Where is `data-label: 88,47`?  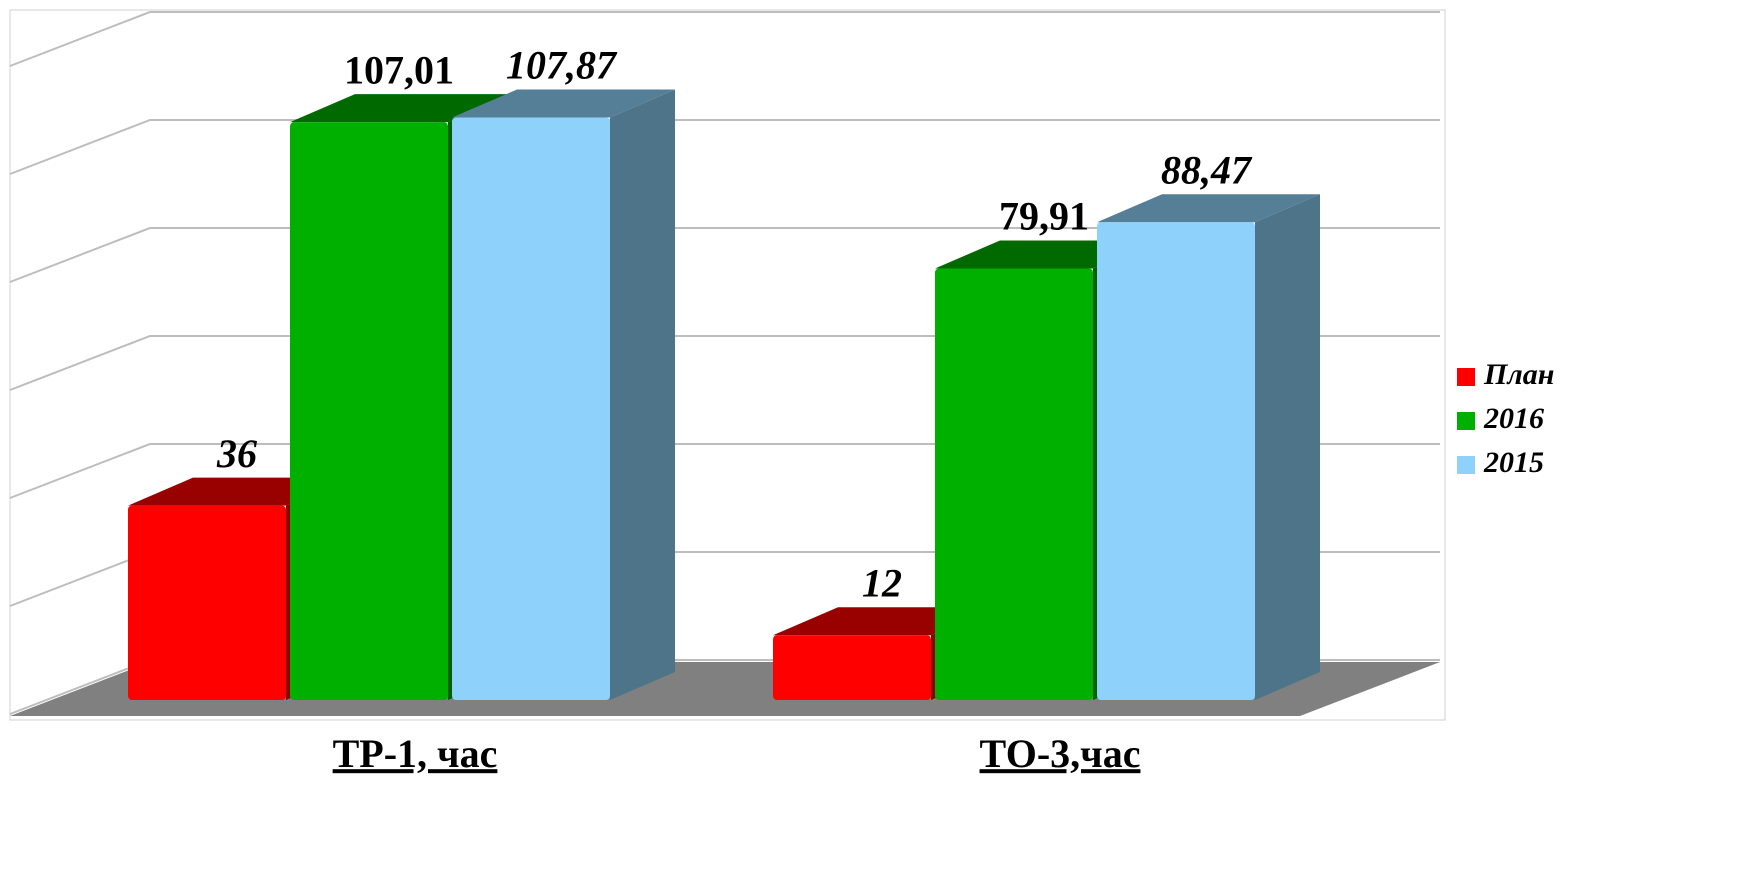 data-label: 88,47 is located at coordinates (1207, 169).